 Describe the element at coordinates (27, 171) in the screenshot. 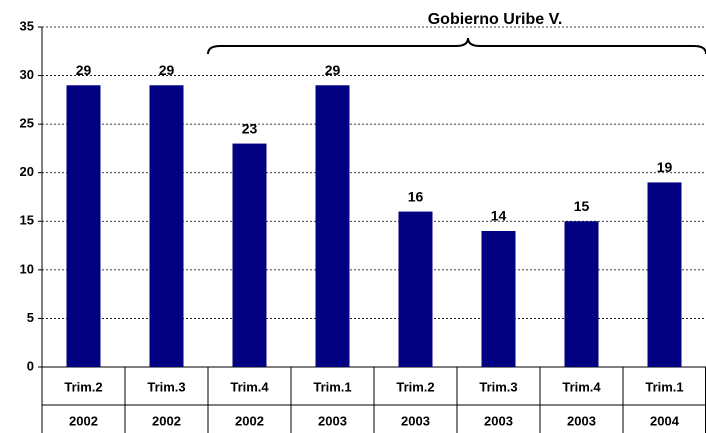

I see `y-tick-label: 20` at that location.